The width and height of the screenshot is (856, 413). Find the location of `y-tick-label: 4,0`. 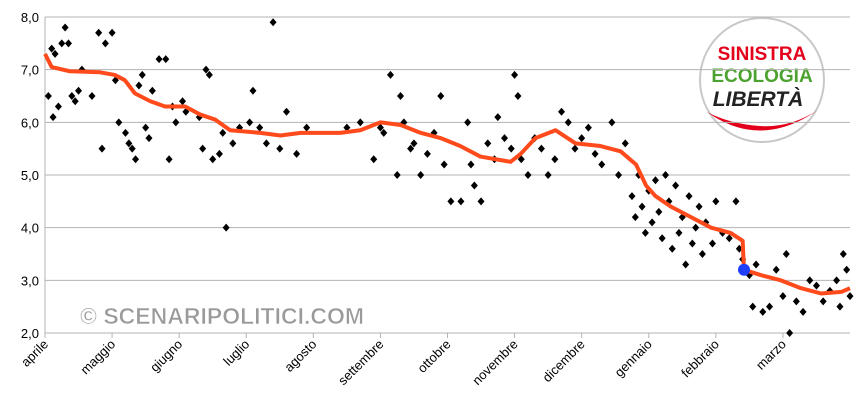

y-tick-label: 4,0 is located at coordinates (30, 228).